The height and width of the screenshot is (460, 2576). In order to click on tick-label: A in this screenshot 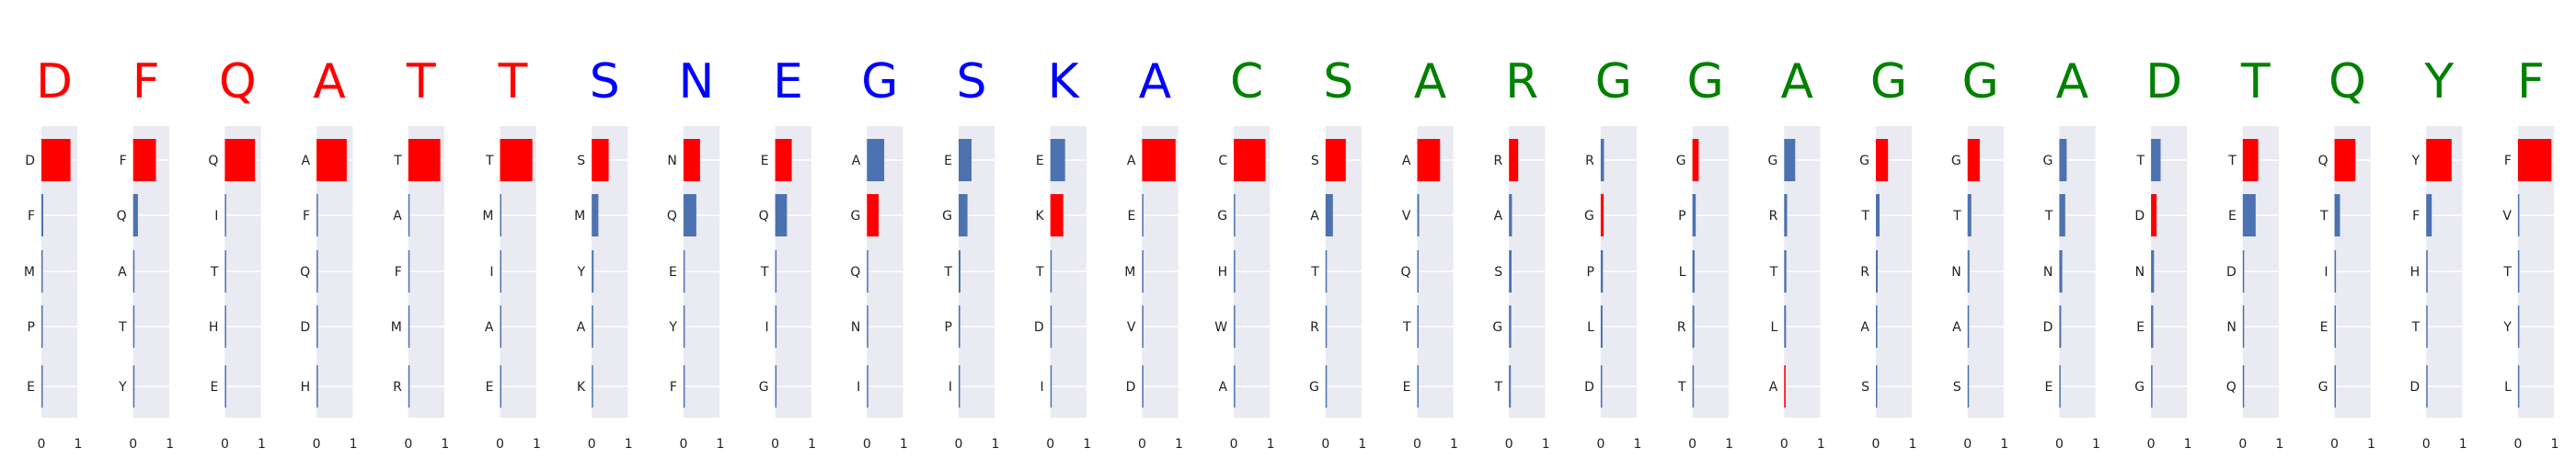, I will do `click(122, 272)`.